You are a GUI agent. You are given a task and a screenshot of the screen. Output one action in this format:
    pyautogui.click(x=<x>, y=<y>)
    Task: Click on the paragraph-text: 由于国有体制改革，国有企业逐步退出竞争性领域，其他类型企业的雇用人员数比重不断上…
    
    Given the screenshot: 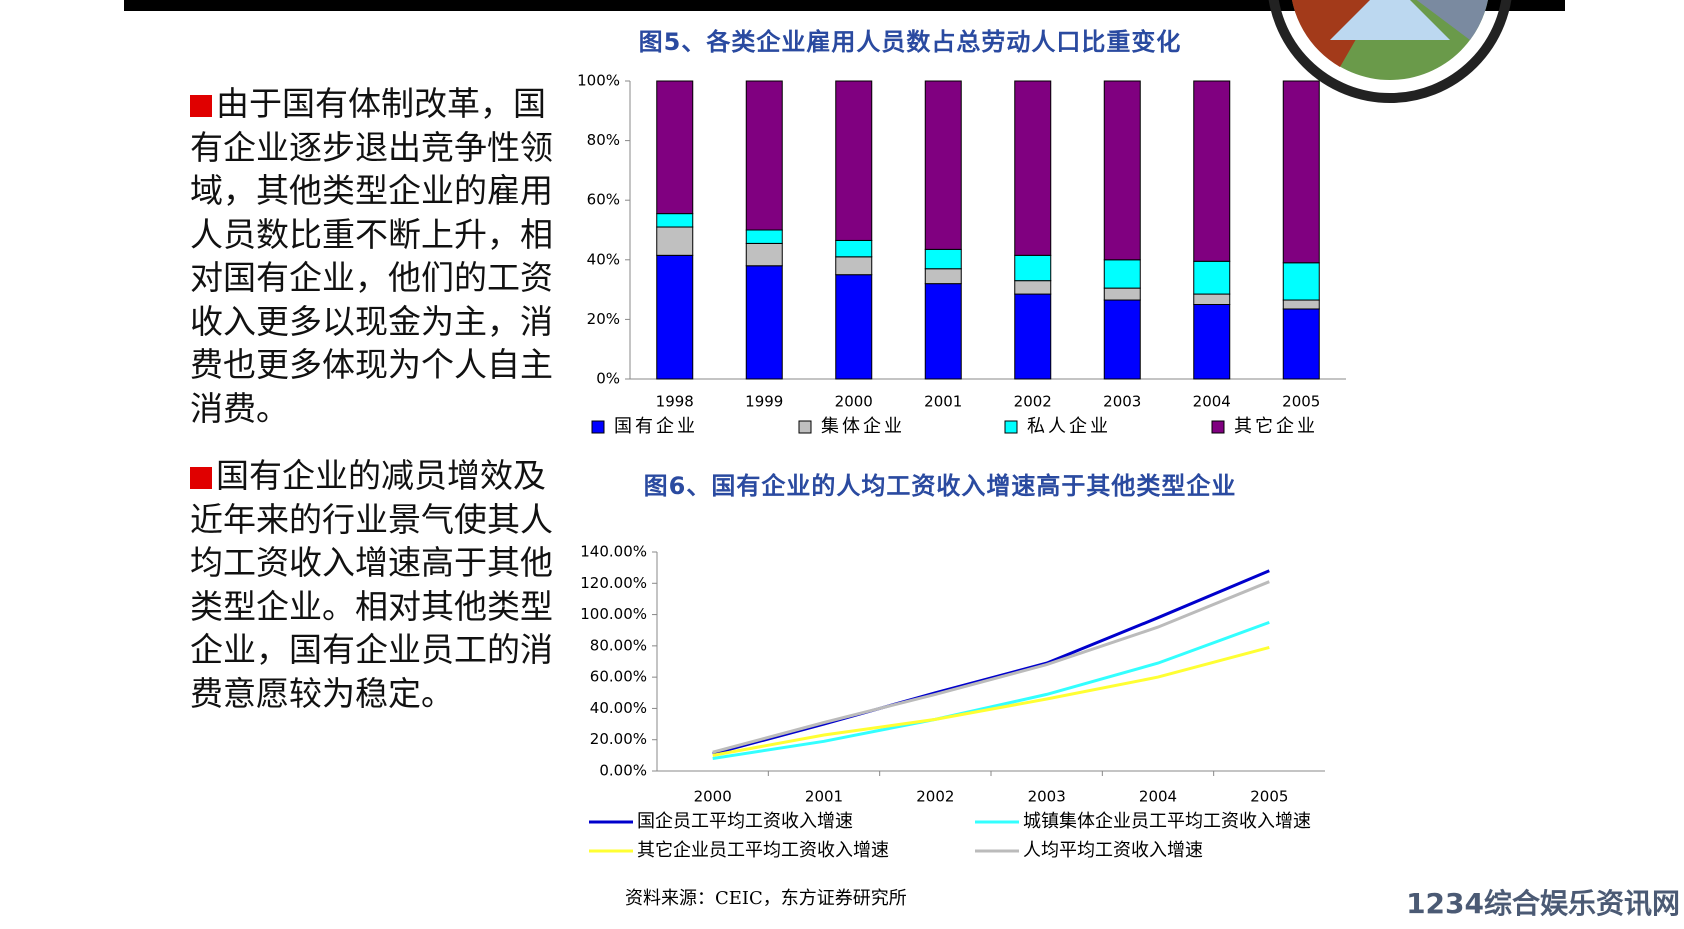 What is the action you would take?
    pyautogui.click(x=371, y=256)
    